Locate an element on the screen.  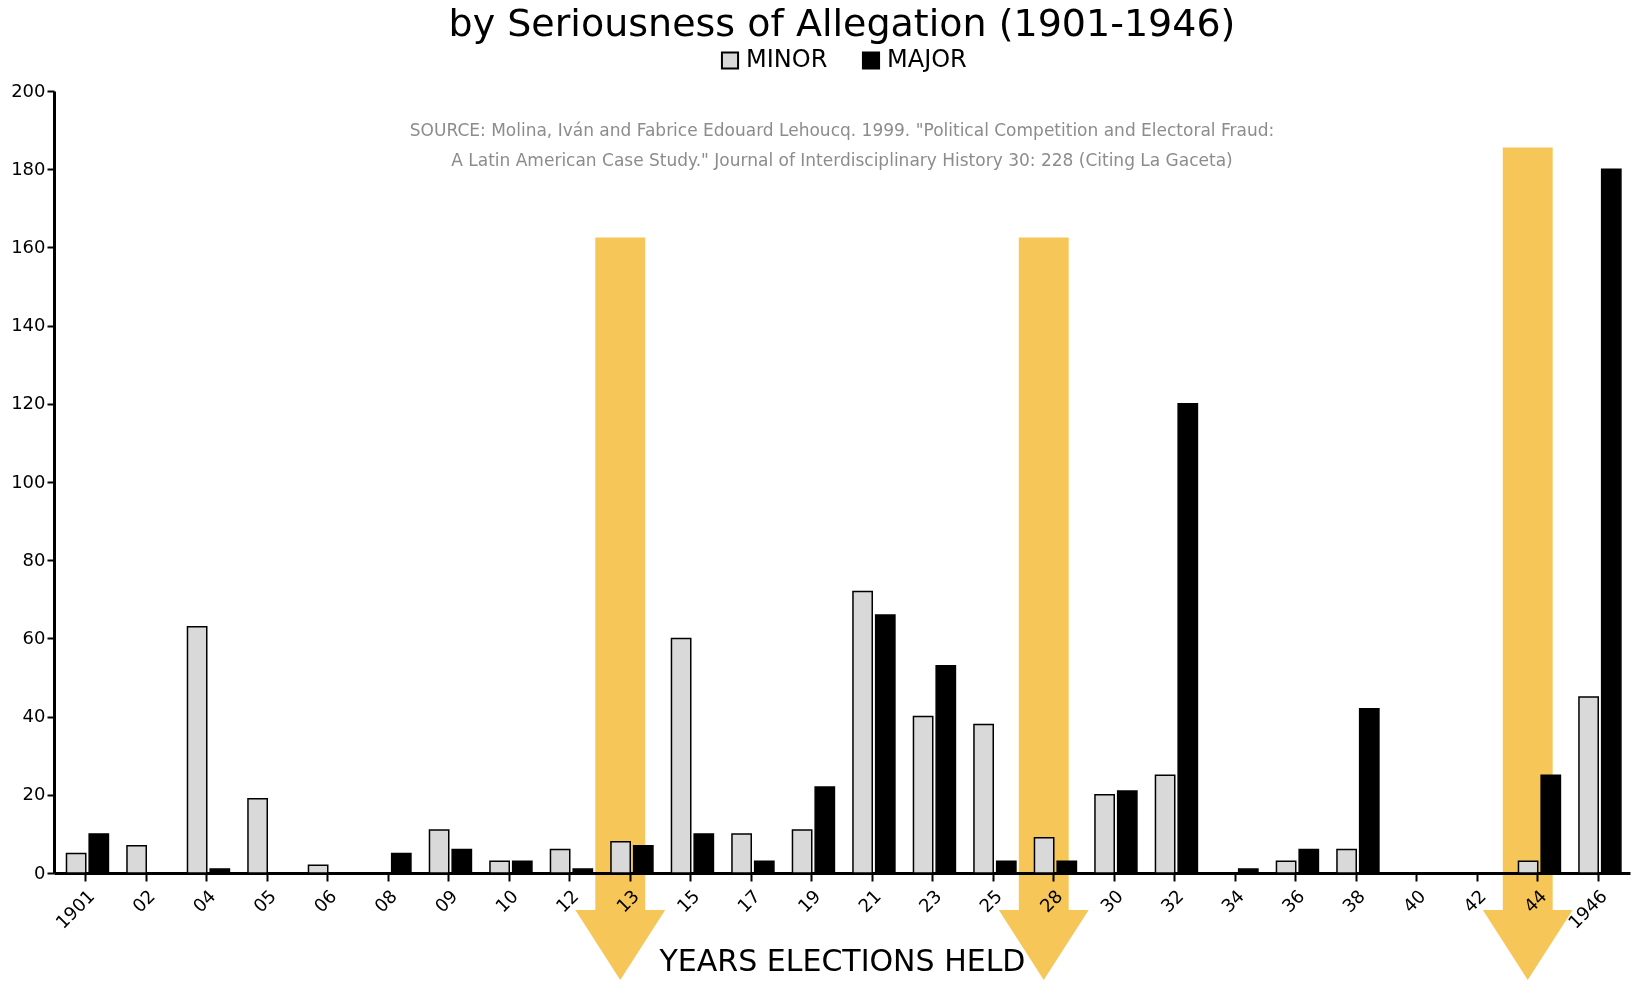
x-tick-label: 38 is located at coordinates (1353, 901).